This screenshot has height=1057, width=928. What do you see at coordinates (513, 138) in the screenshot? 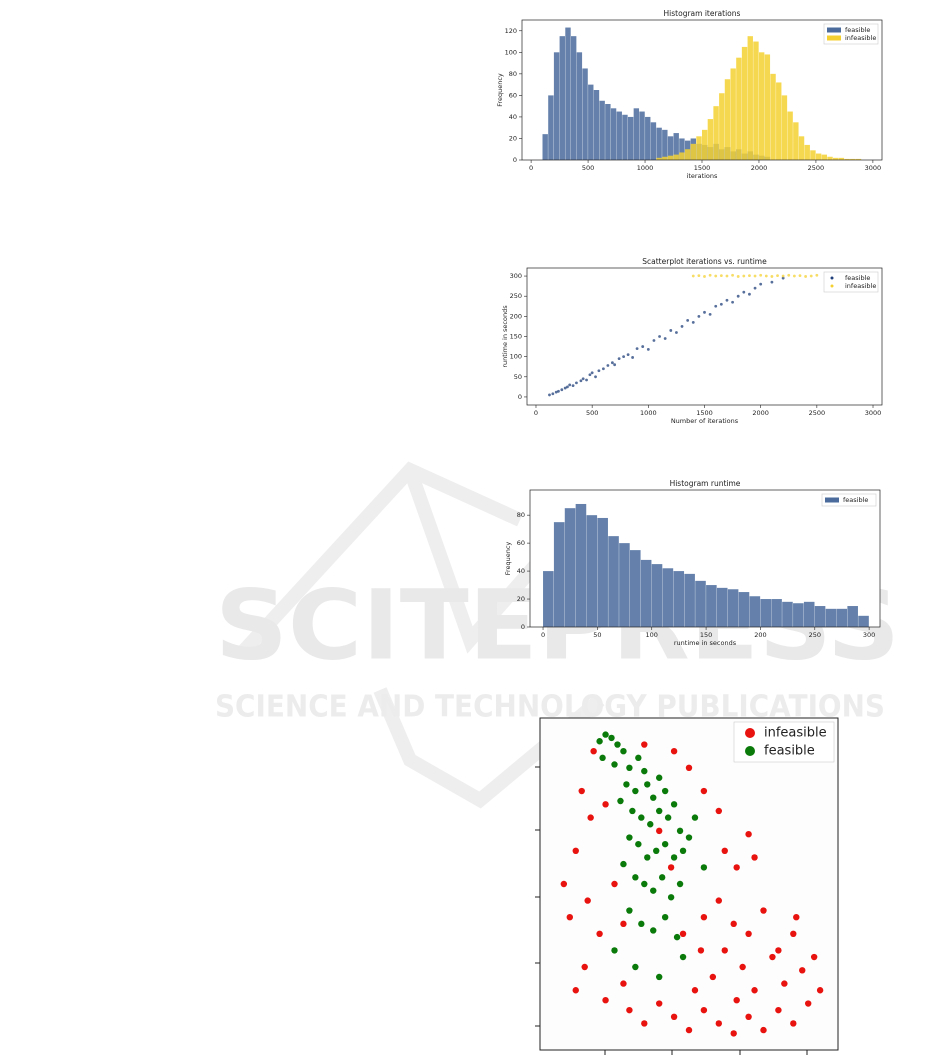
I see `y-tick-label: 20` at bounding box center [513, 138].